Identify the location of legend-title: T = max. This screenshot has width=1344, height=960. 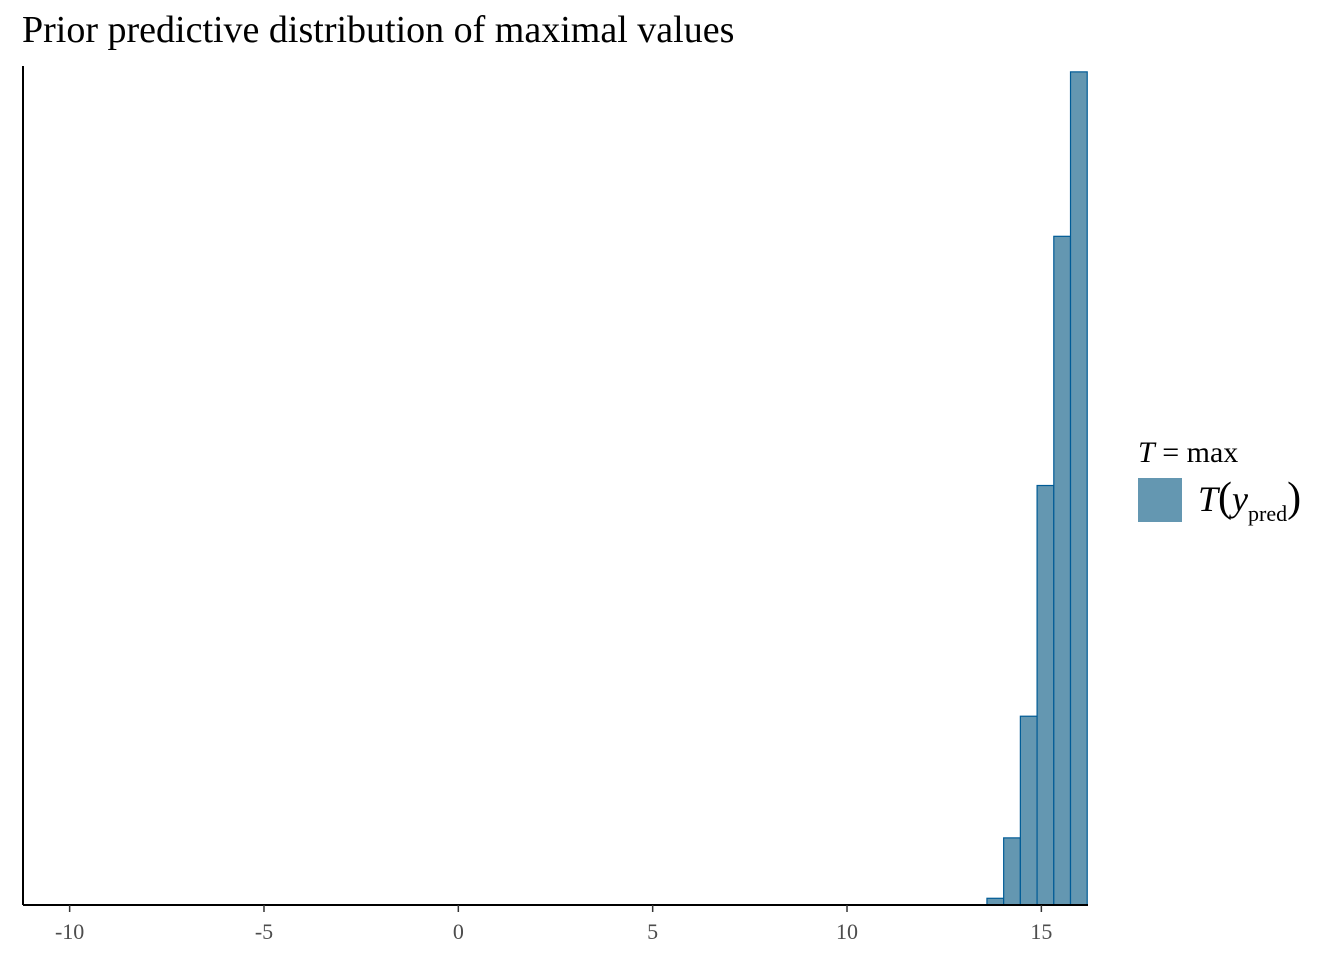
(1188, 453).